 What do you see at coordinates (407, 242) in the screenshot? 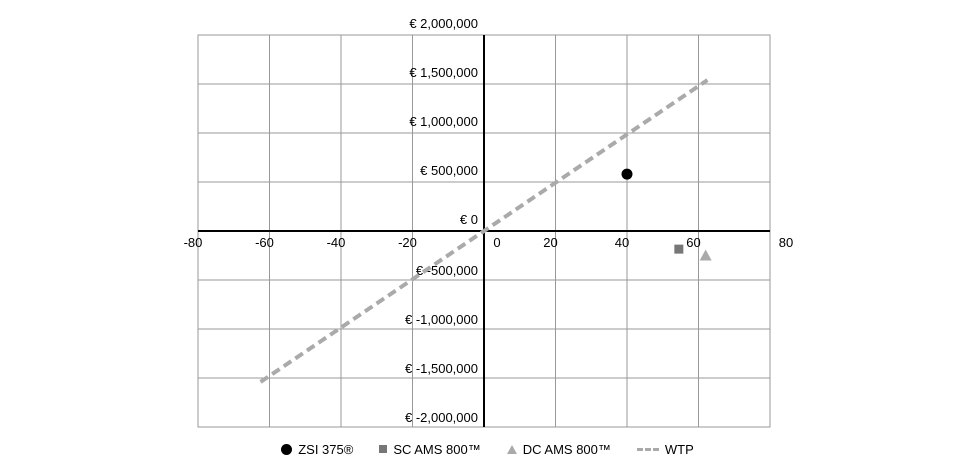
I see `x-tick-label: -20` at bounding box center [407, 242].